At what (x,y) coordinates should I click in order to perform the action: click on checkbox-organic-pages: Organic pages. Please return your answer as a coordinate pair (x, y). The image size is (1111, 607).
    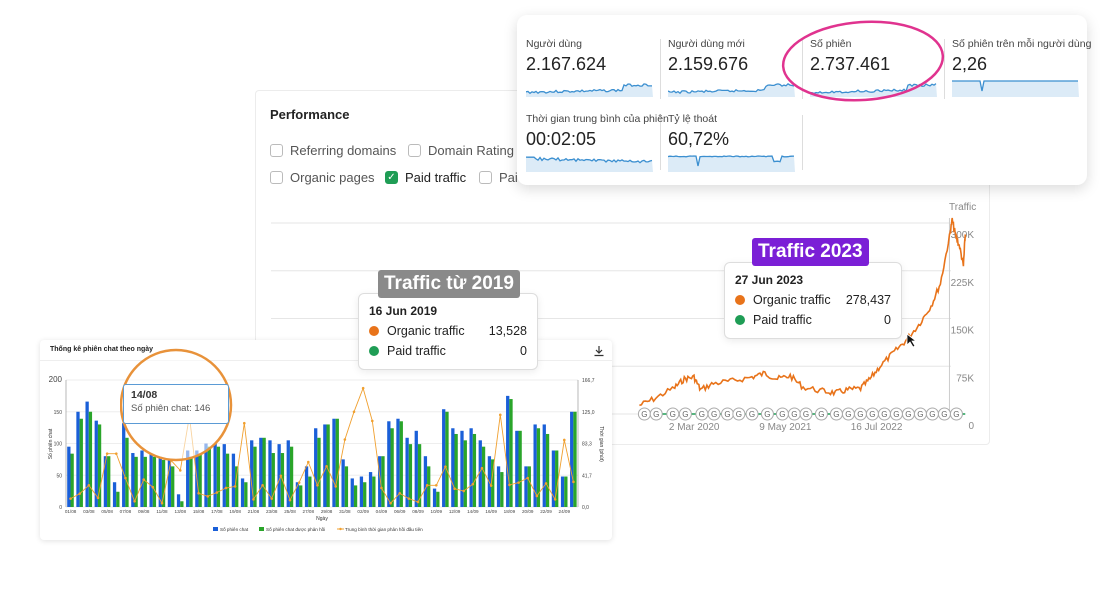
    Looking at the image, I should click on (322, 177).